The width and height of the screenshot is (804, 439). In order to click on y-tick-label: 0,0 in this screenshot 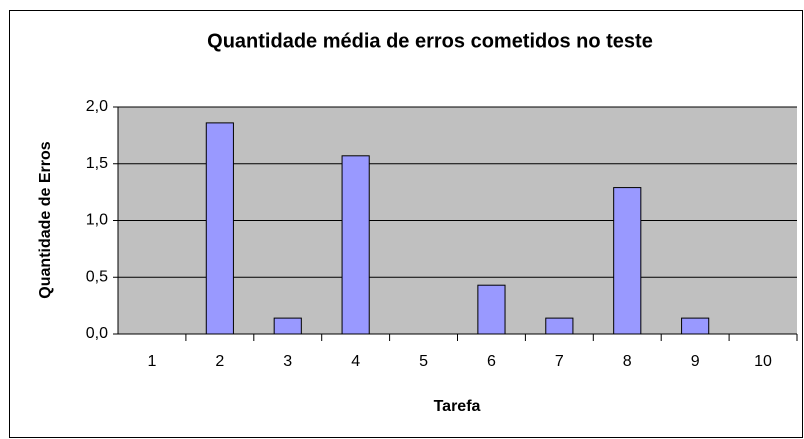, I will do `click(97, 333)`.